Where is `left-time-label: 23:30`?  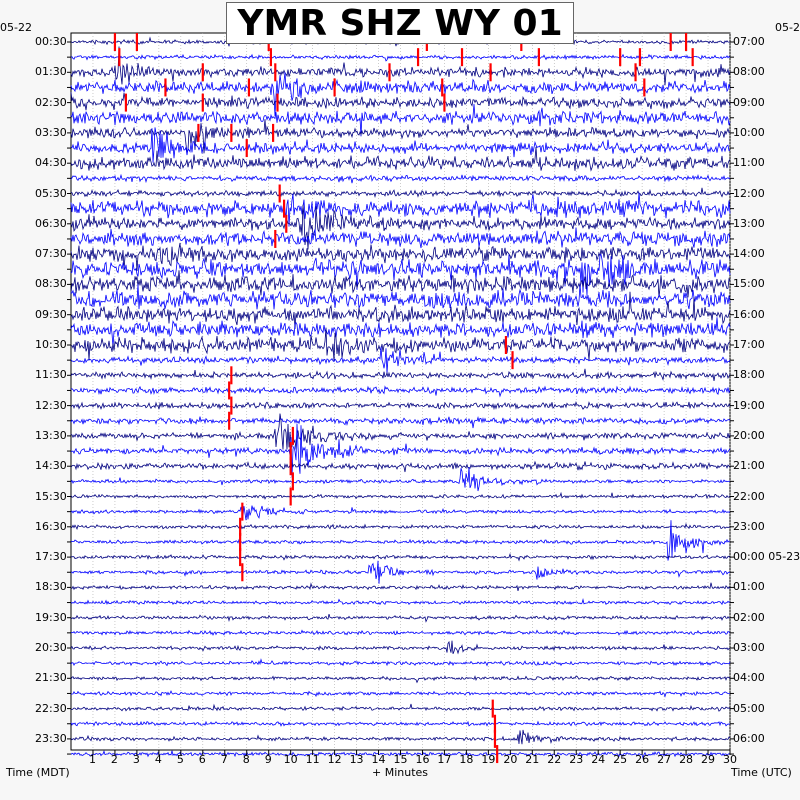
left-time-label: 23:30 is located at coordinates (51, 738).